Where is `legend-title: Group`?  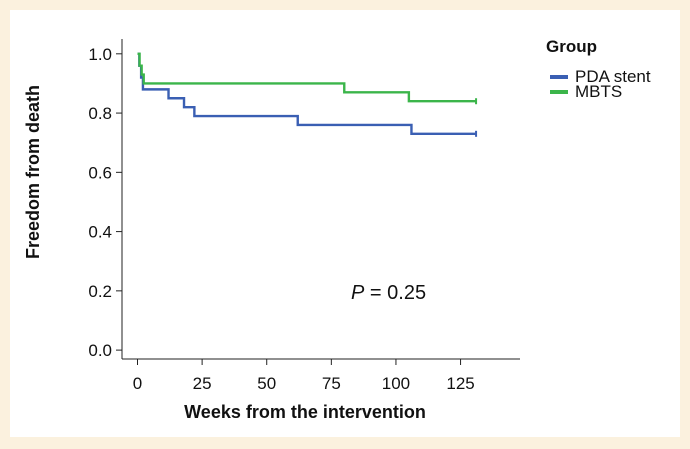 legend-title: Group is located at coordinates (571, 46).